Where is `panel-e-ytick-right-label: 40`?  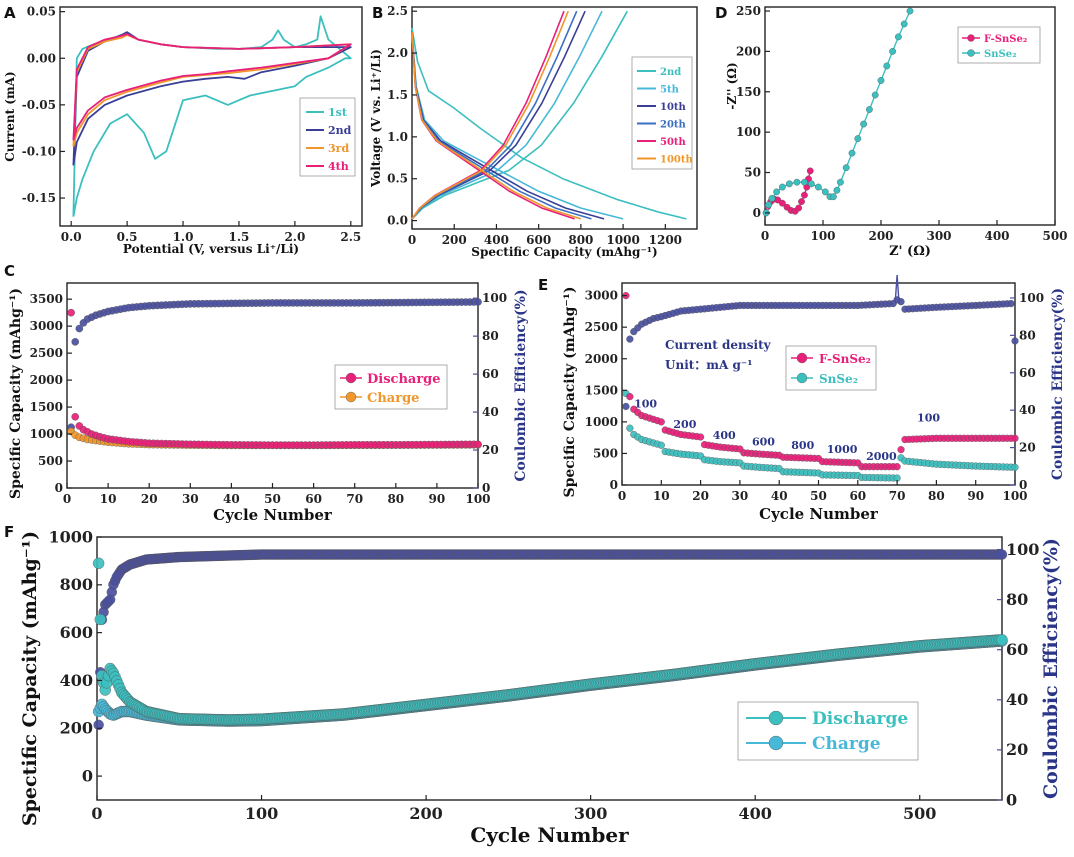 panel-e-ytick-right-label: 40 is located at coordinates (1027, 410).